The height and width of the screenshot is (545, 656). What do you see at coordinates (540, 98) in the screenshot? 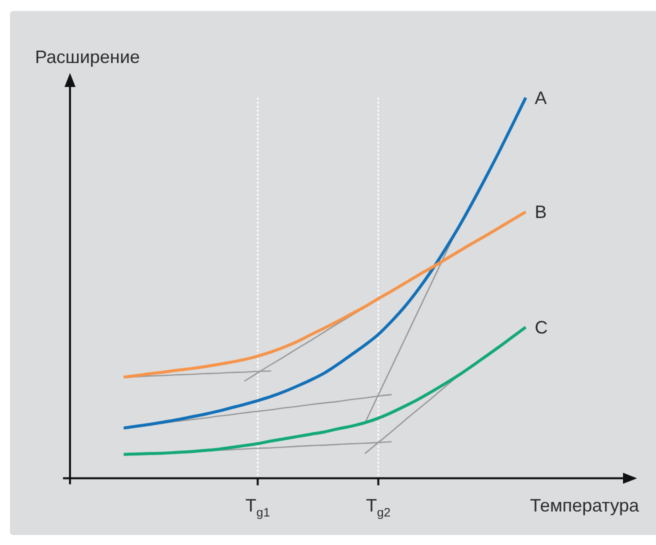
I see `series-label: A` at bounding box center [540, 98].